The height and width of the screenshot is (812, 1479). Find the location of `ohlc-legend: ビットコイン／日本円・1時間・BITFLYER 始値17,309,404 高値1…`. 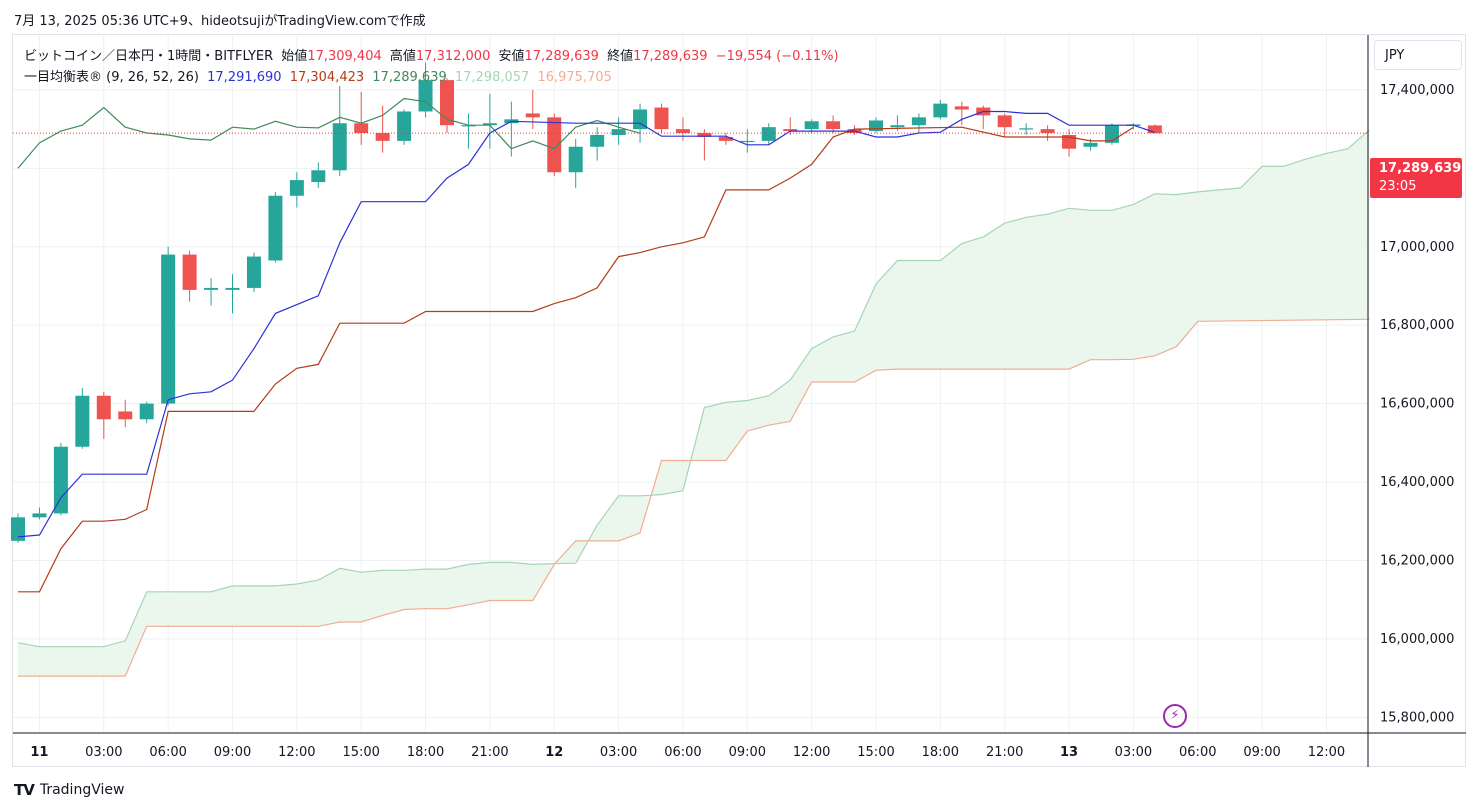

ohlc-legend: ビットコイン／日本円・1時間・BITFLYER 始値17,309,404 高値1… is located at coordinates (433, 54).